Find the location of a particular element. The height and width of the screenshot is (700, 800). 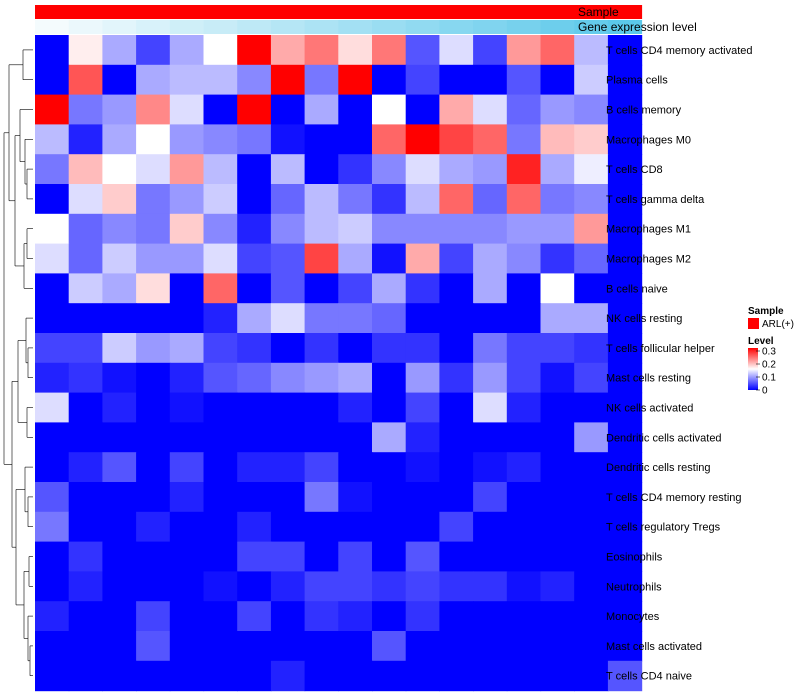

row-dendrogram is located at coordinates (18, 363).